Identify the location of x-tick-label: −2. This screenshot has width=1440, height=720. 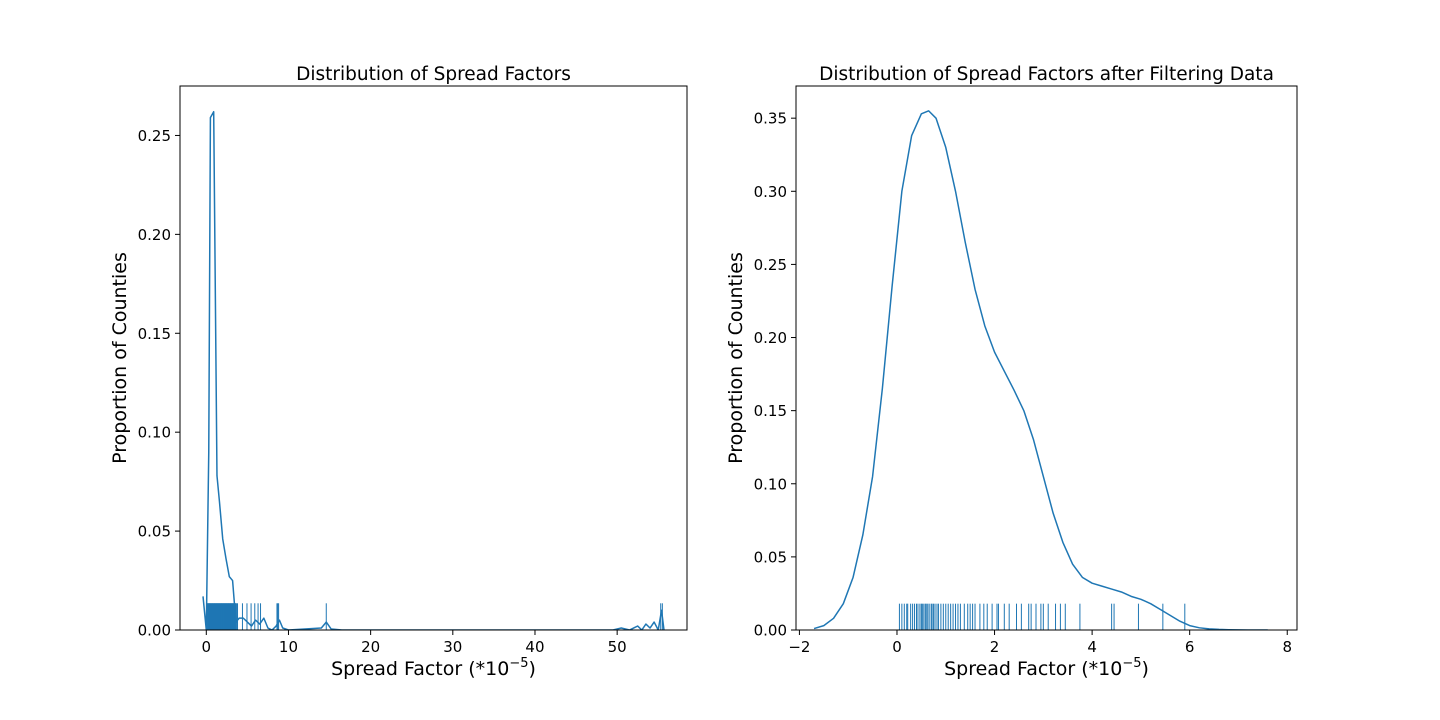
(799, 647).